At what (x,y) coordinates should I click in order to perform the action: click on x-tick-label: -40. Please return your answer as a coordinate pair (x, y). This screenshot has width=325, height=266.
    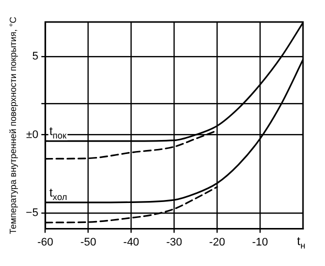
    Looking at the image, I should click on (131, 242).